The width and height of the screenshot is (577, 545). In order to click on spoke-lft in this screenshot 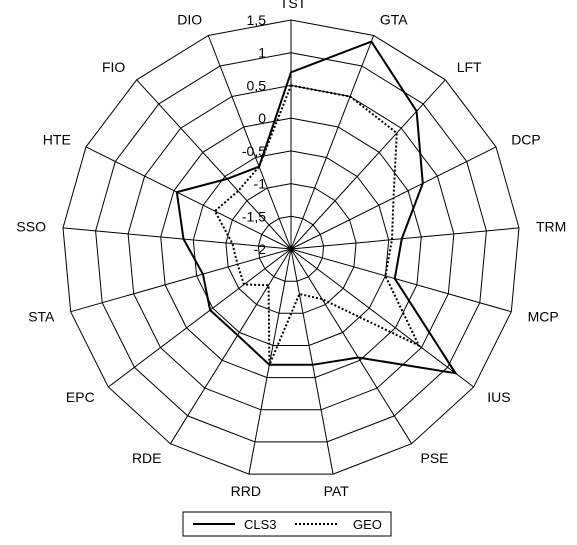, I will do `click(368, 164)`.